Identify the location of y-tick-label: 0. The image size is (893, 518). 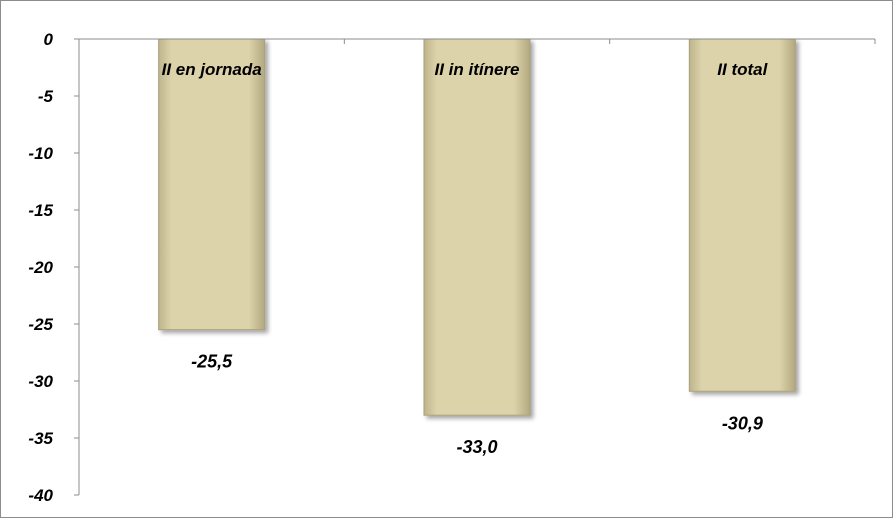
(49, 39).